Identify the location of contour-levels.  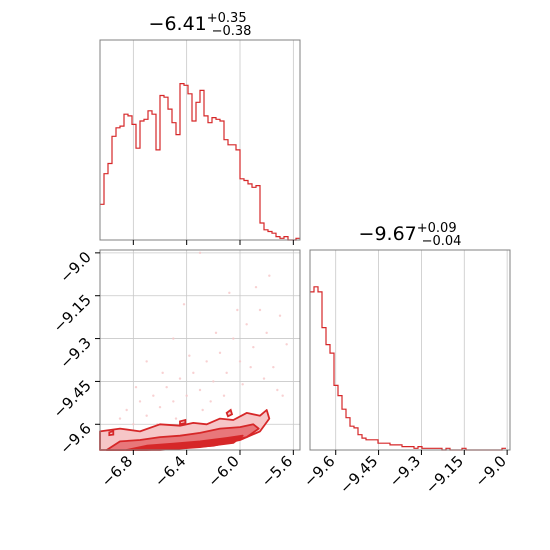
(185, 429).